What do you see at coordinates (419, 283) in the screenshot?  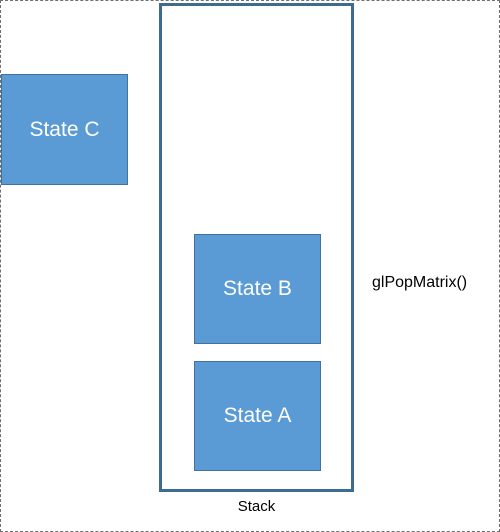 I see `operation-label: glPopMatrix()` at bounding box center [419, 283].